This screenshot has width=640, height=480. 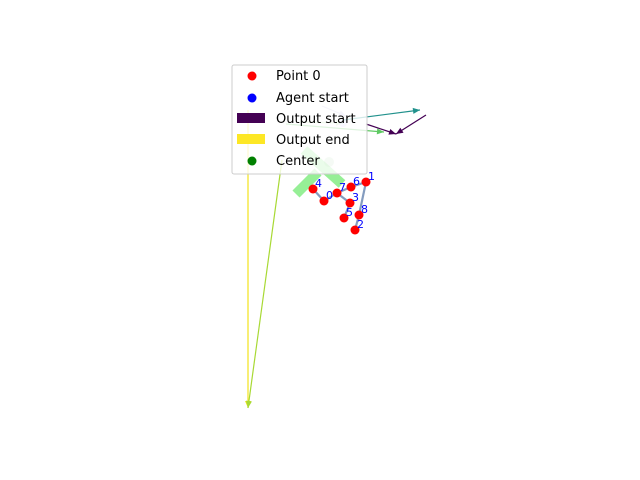 I want to click on legend-marker-point0, so click(x=252, y=76).